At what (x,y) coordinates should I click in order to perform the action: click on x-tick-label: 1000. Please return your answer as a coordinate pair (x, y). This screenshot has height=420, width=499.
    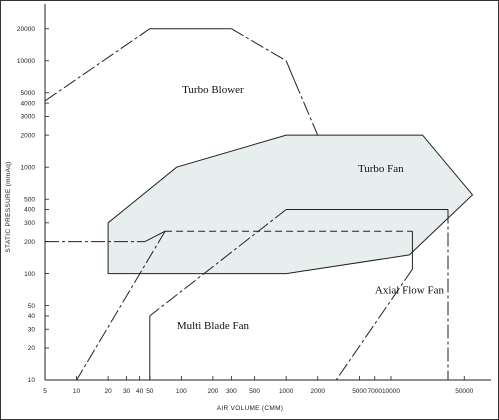
    Looking at the image, I should click on (286, 391).